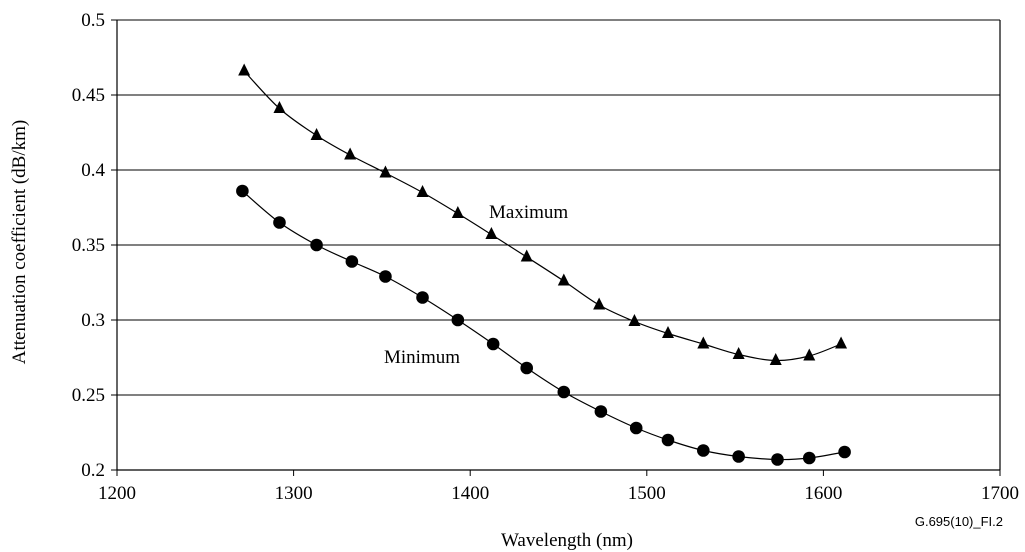 The width and height of the screenshot is (1025, 552). Describe the element at coordinates (19, 242) in the screenshot. I see `y-axis-label: Attenuation coefficient (dB/km)` at that location.